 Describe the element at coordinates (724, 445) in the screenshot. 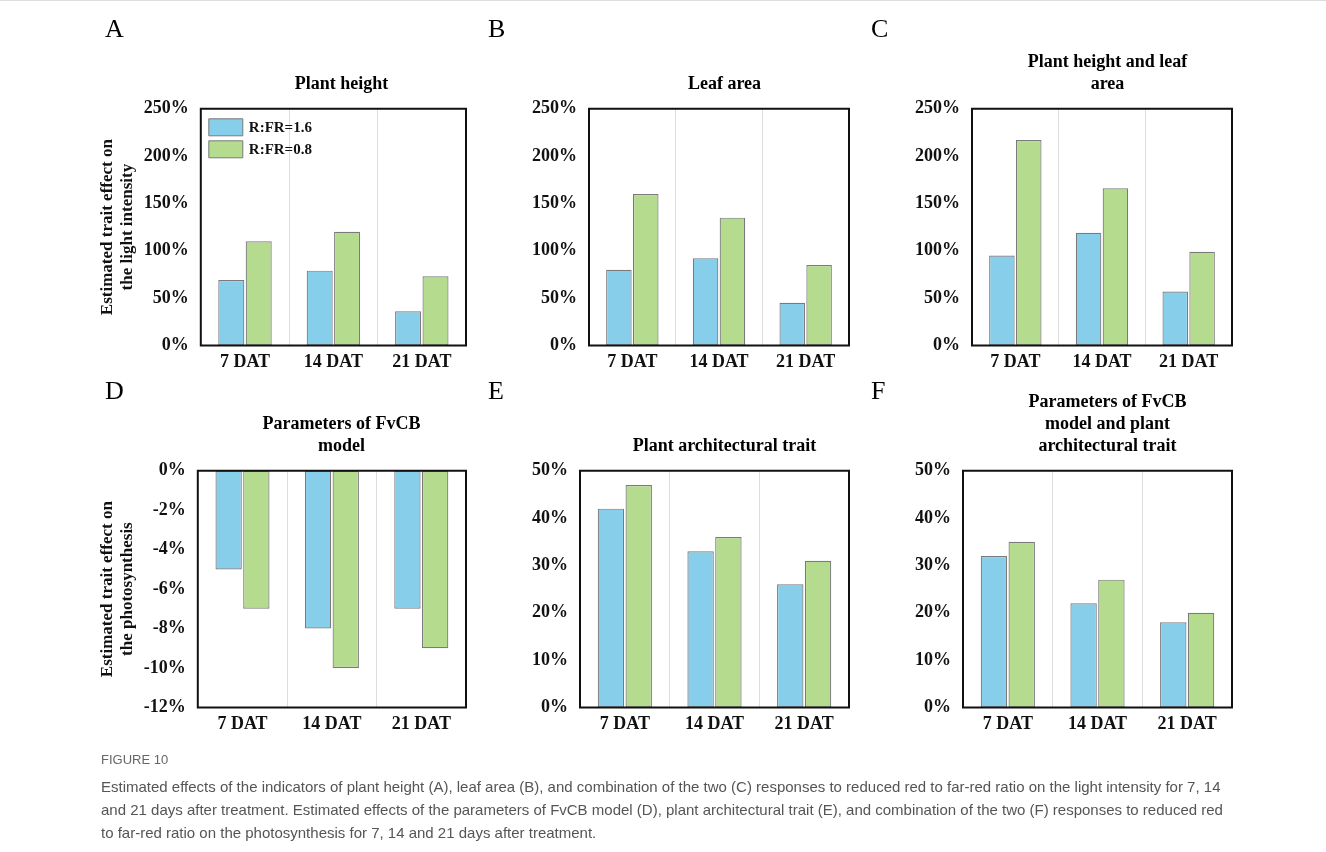

I see `chart-title: Plant architectural trait` at that location.